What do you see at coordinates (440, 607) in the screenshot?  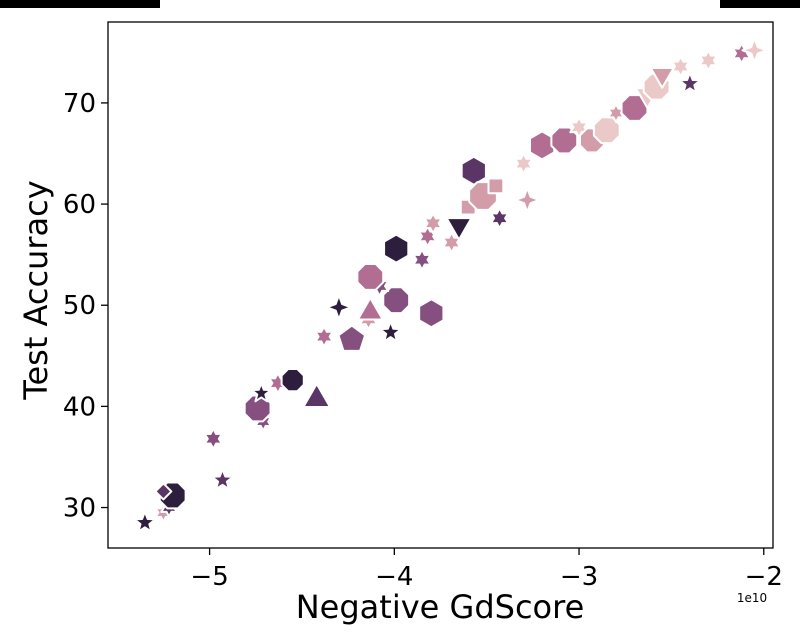 I see `x-axis-label: Negative GdScore` at bounding box center [440, 607].